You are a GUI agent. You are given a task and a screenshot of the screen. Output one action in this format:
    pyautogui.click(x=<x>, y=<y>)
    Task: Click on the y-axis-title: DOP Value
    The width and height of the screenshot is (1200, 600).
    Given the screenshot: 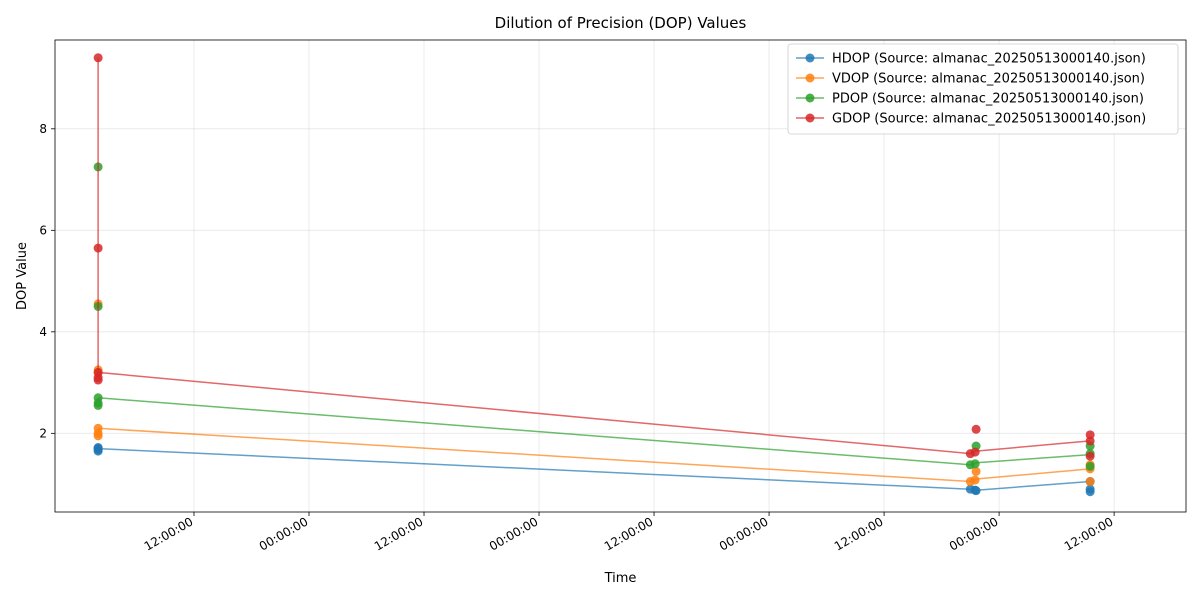 What is the action you would take?
    pyautogui.click(x=22, y=276)
    